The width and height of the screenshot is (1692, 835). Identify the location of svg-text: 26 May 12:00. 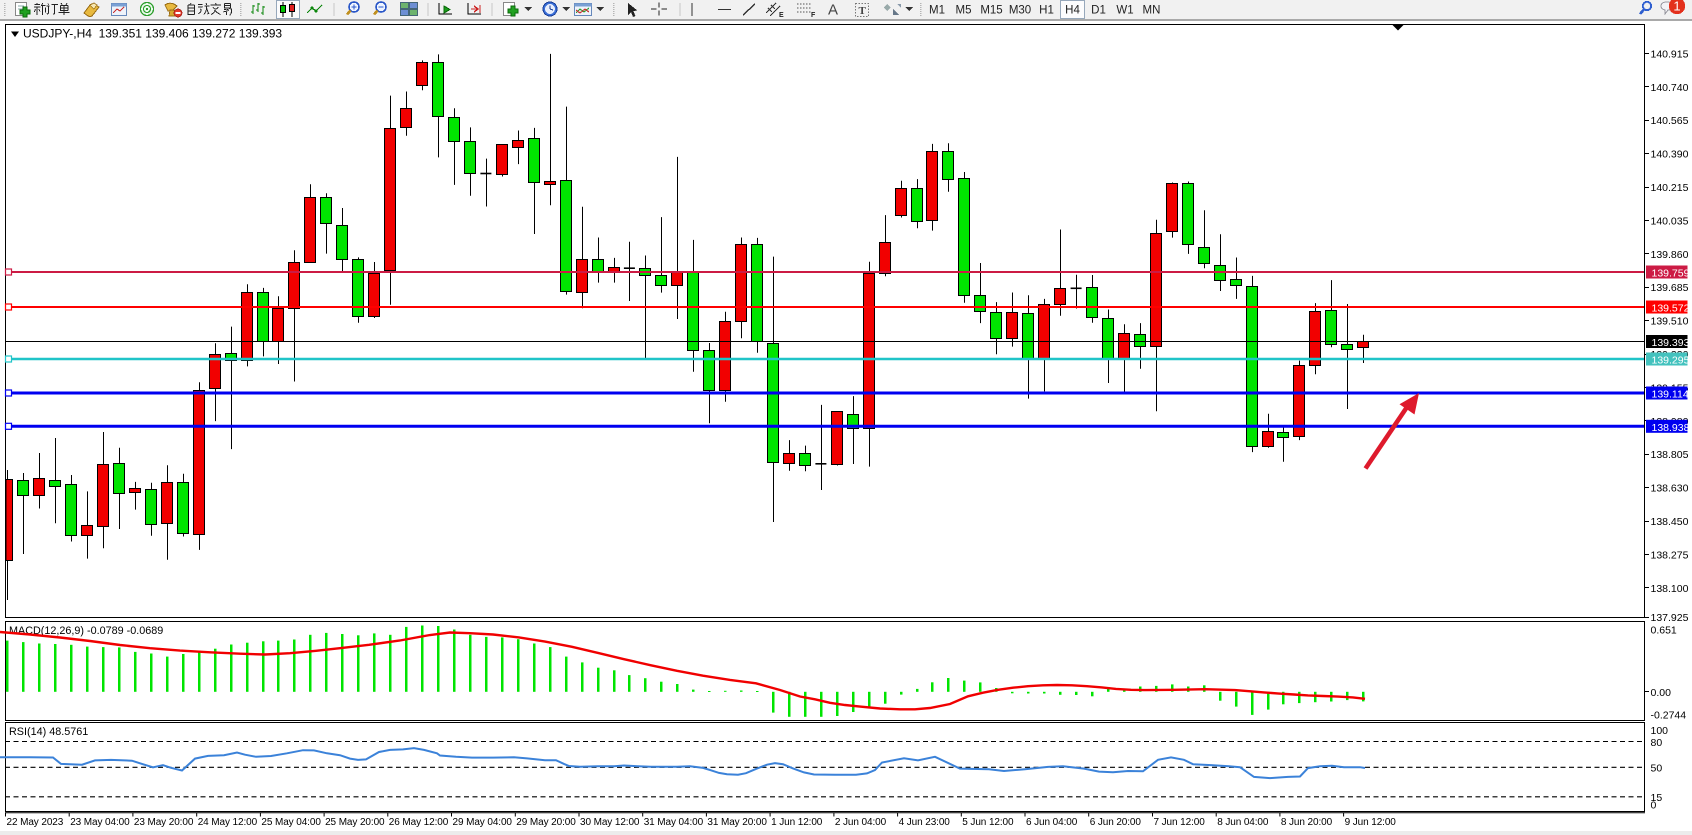
(419, 822).